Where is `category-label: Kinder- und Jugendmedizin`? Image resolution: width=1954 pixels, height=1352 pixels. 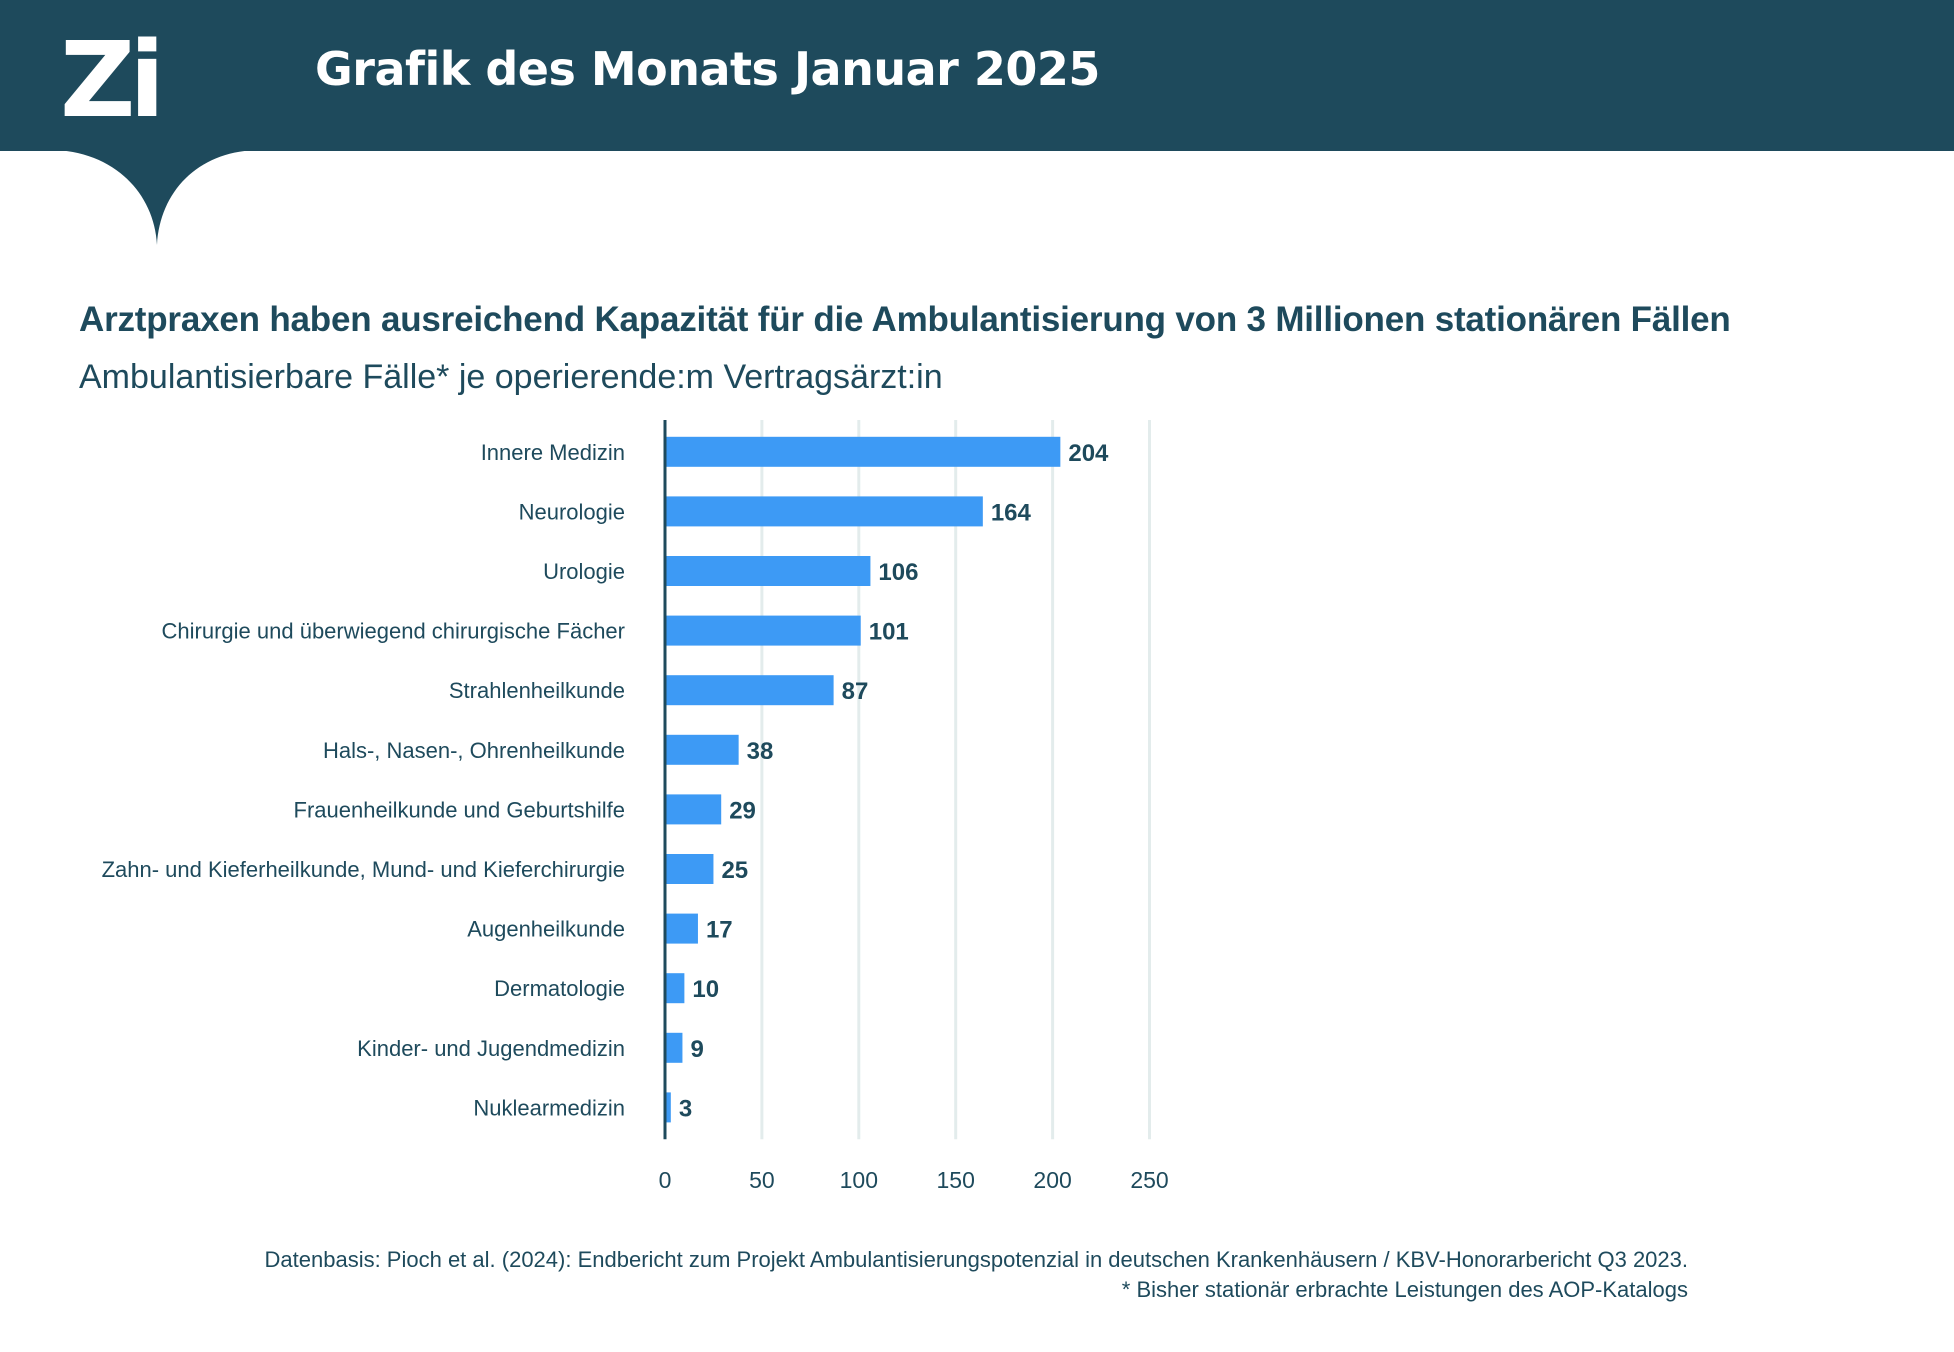 category-label: Kinder- und Jugendmedizin is located at coordinates (491, 1048).